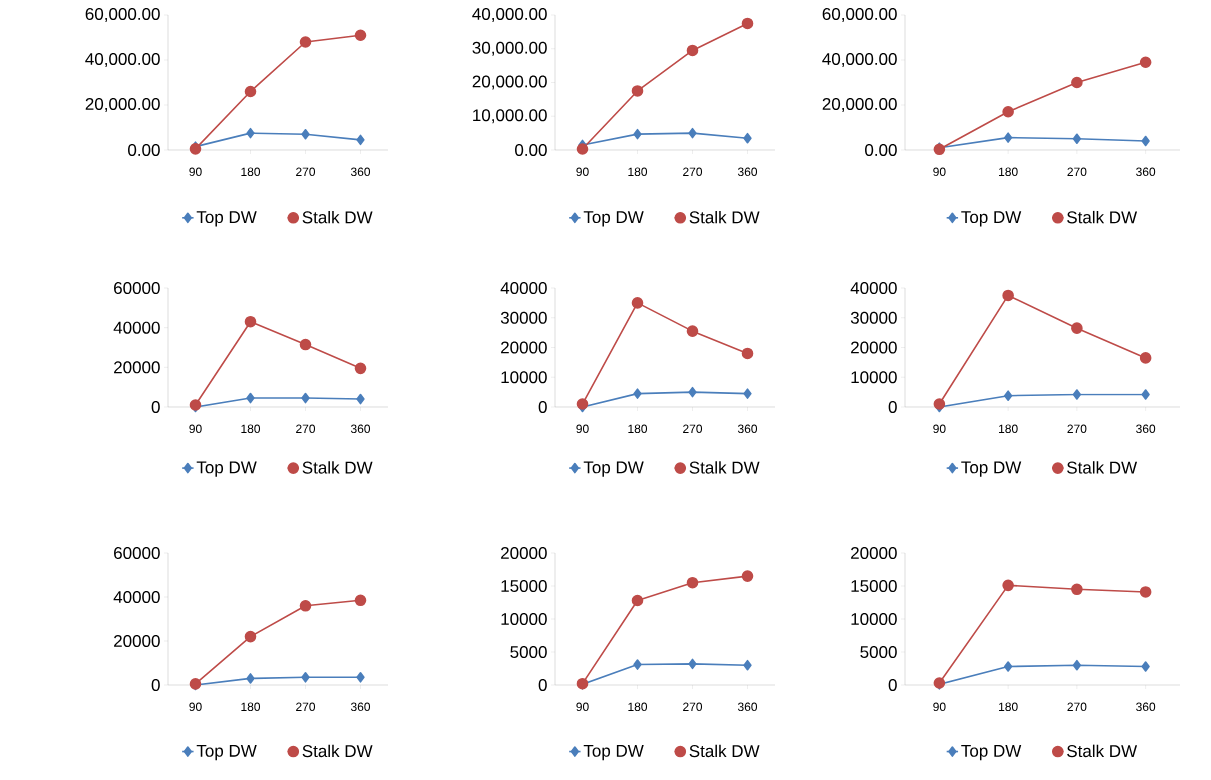 The image size is (1211, 780). What do you see at coordinates (510, 116) in the screenshot?
I see `y-tick-label: 10,000.00` at bounding box center [510, 116].